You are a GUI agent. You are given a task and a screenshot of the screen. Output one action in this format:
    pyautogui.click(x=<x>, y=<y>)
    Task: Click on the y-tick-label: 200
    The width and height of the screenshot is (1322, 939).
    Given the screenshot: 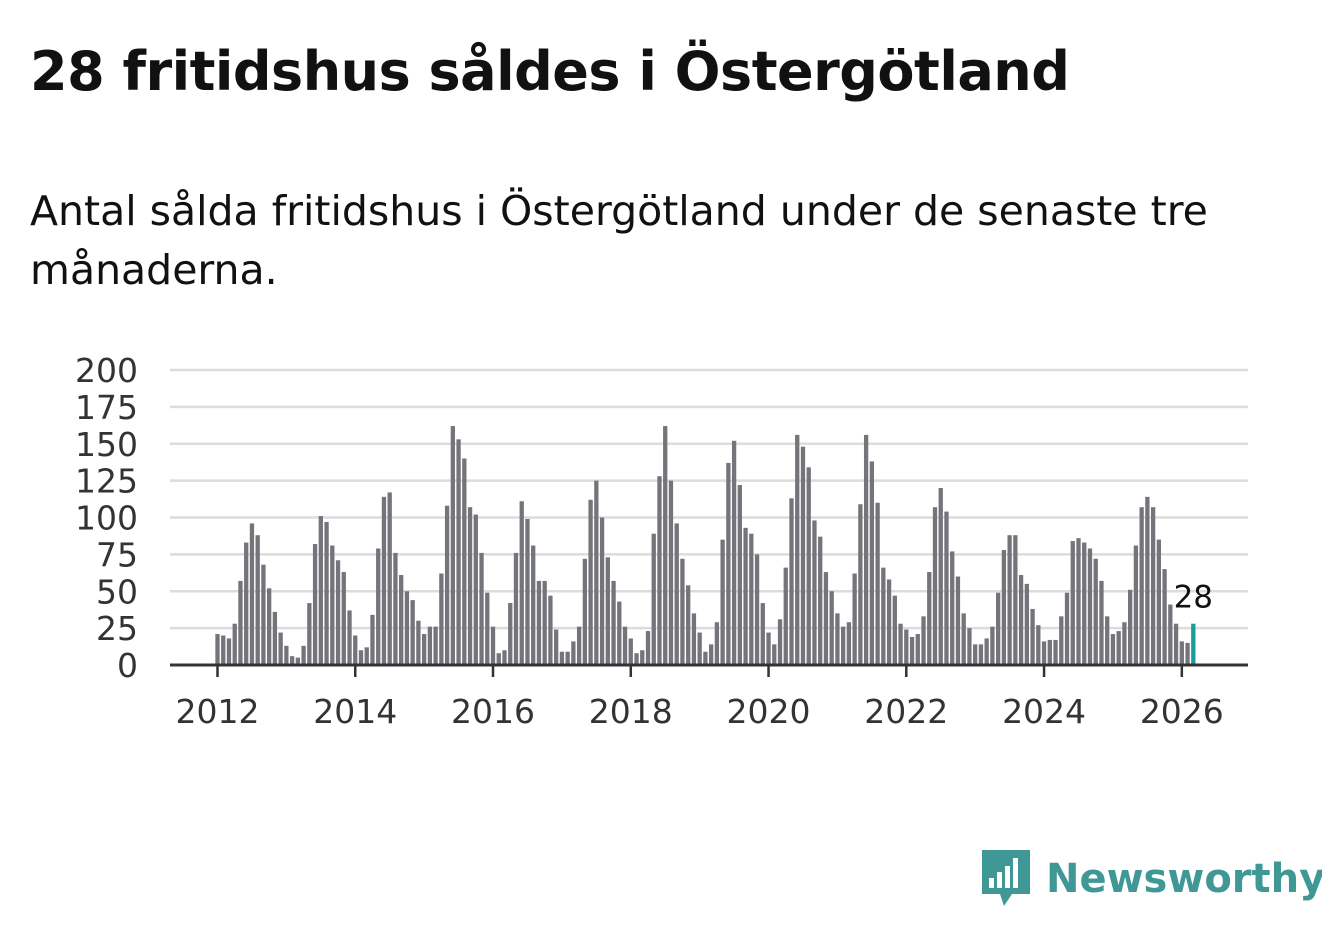 What is the action you would take?
    pyautogui.click(x=106, y=370)
    